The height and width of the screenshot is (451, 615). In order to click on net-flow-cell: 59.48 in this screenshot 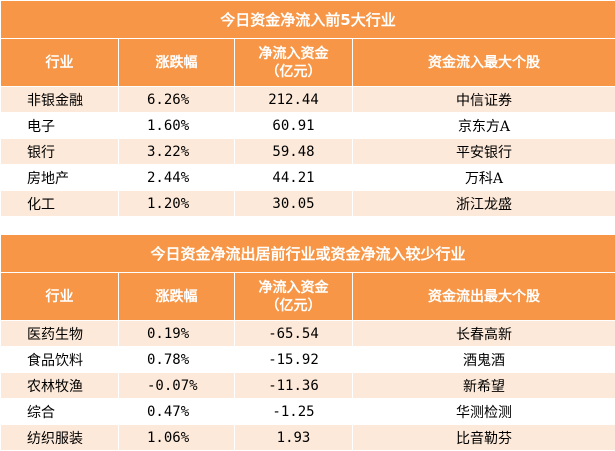, I will do `click(294, 152)`.